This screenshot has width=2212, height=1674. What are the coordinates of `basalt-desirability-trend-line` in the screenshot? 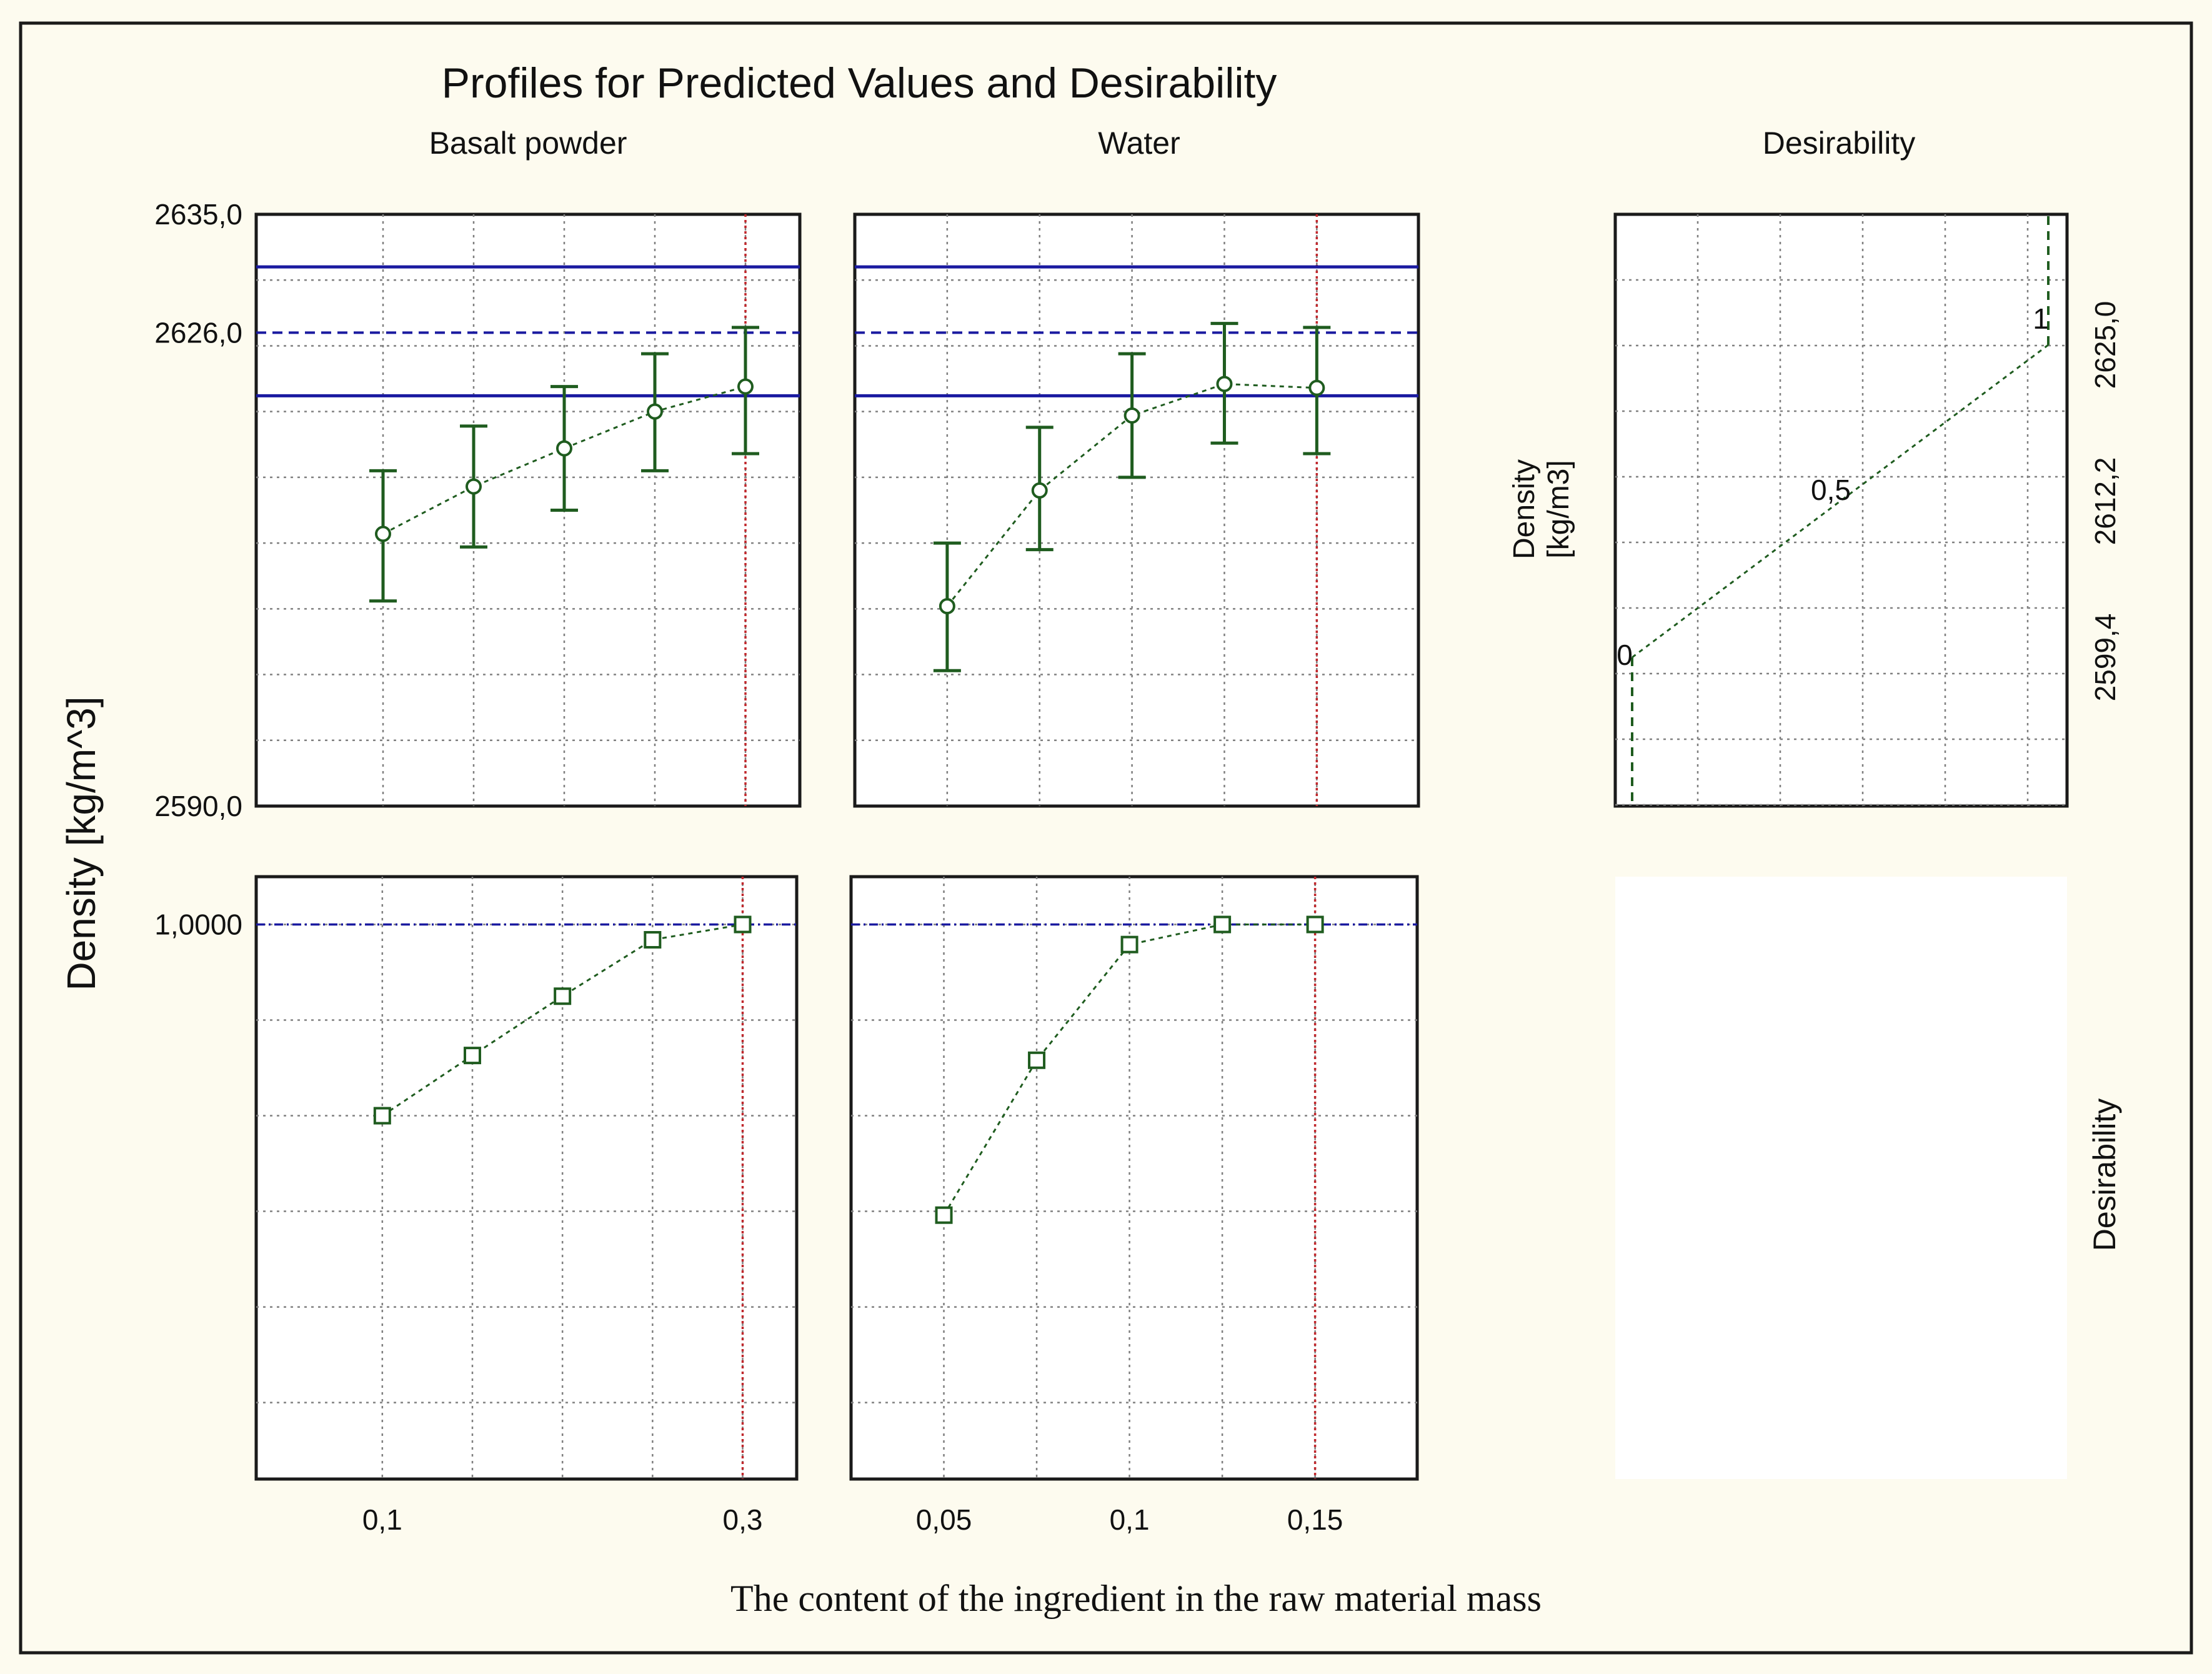 It's located at (562, 1020).